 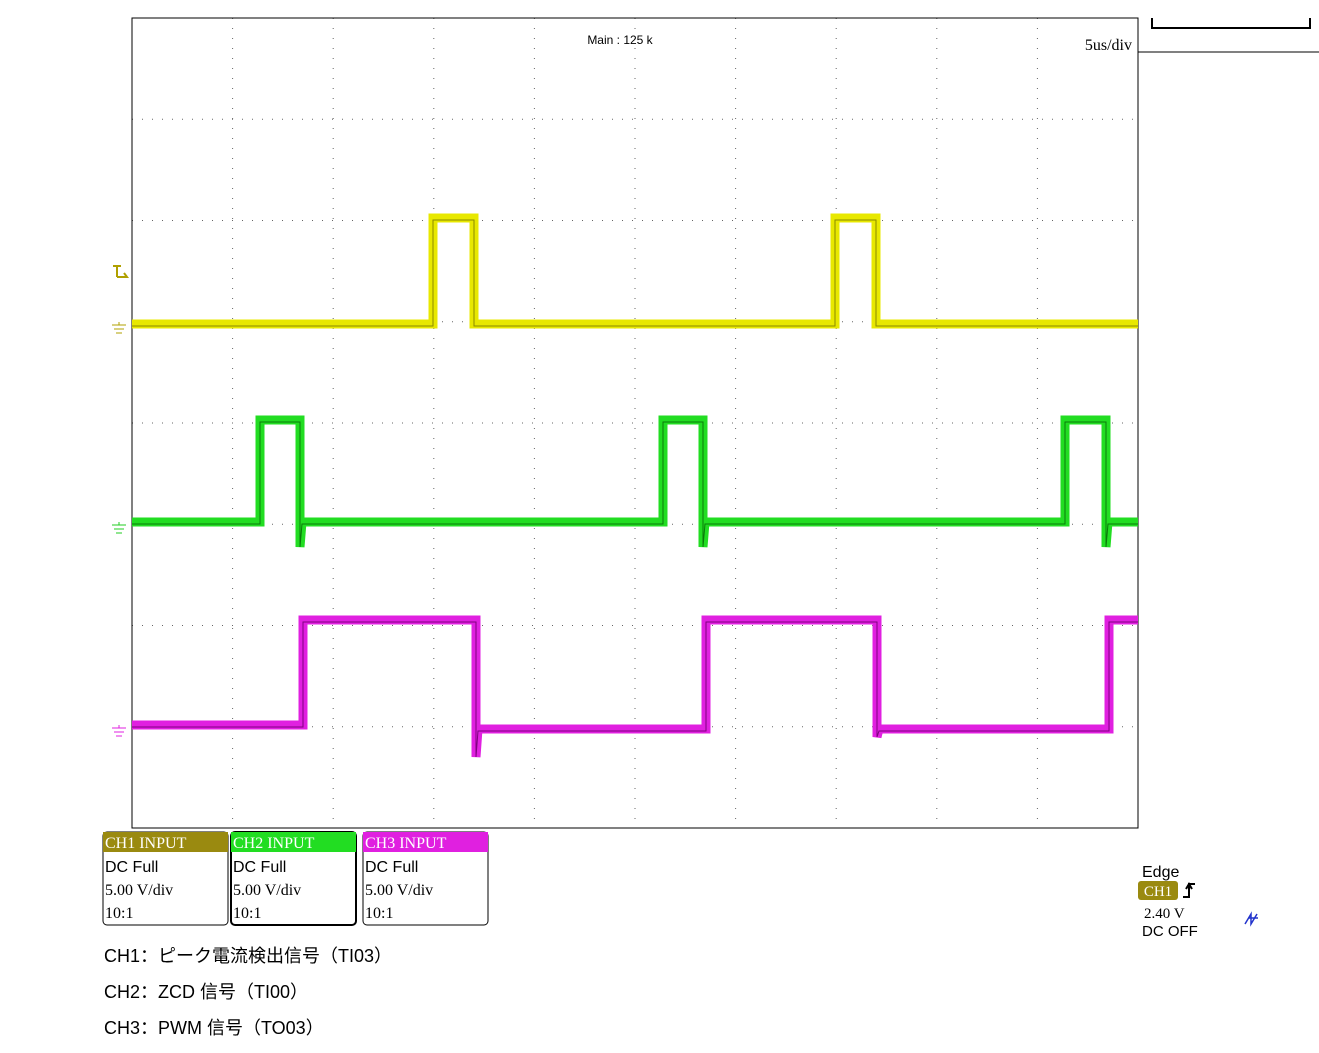 What do you see at coordinates (1170, 931) in the screenshot?
I see `trigger-status: DC OFF` at bounding box center [1170, 931].